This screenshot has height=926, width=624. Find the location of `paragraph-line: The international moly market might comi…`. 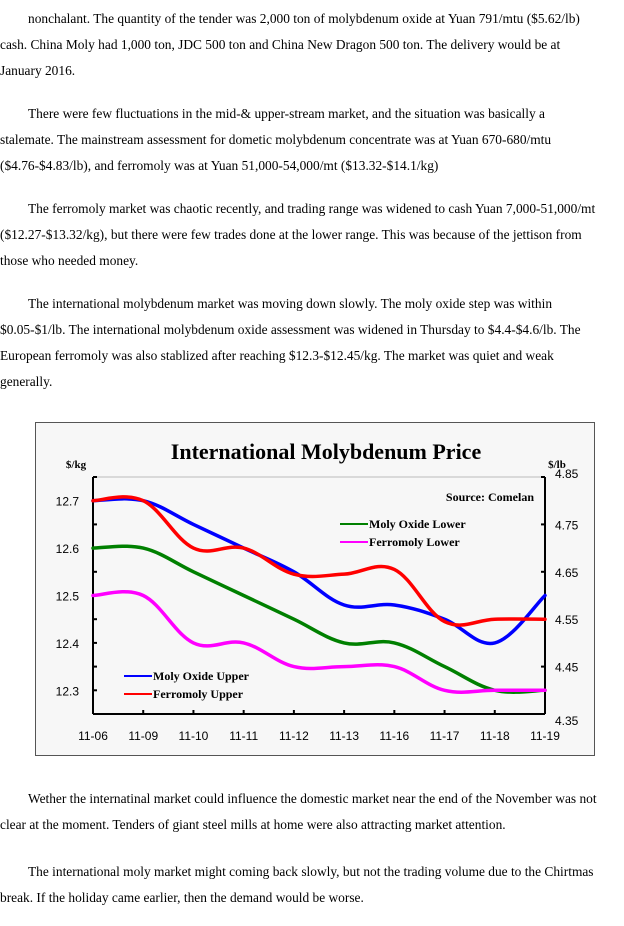

paragraph-line: The international moly market might comi… is located at coordinates (311, 871).